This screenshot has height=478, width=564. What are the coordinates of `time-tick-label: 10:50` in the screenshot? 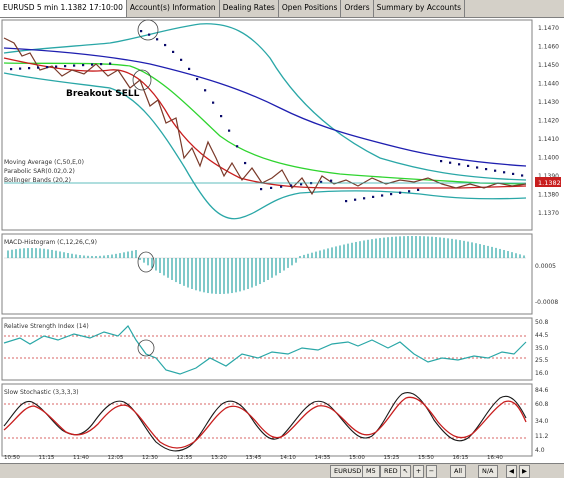 It's located at (12, 457).